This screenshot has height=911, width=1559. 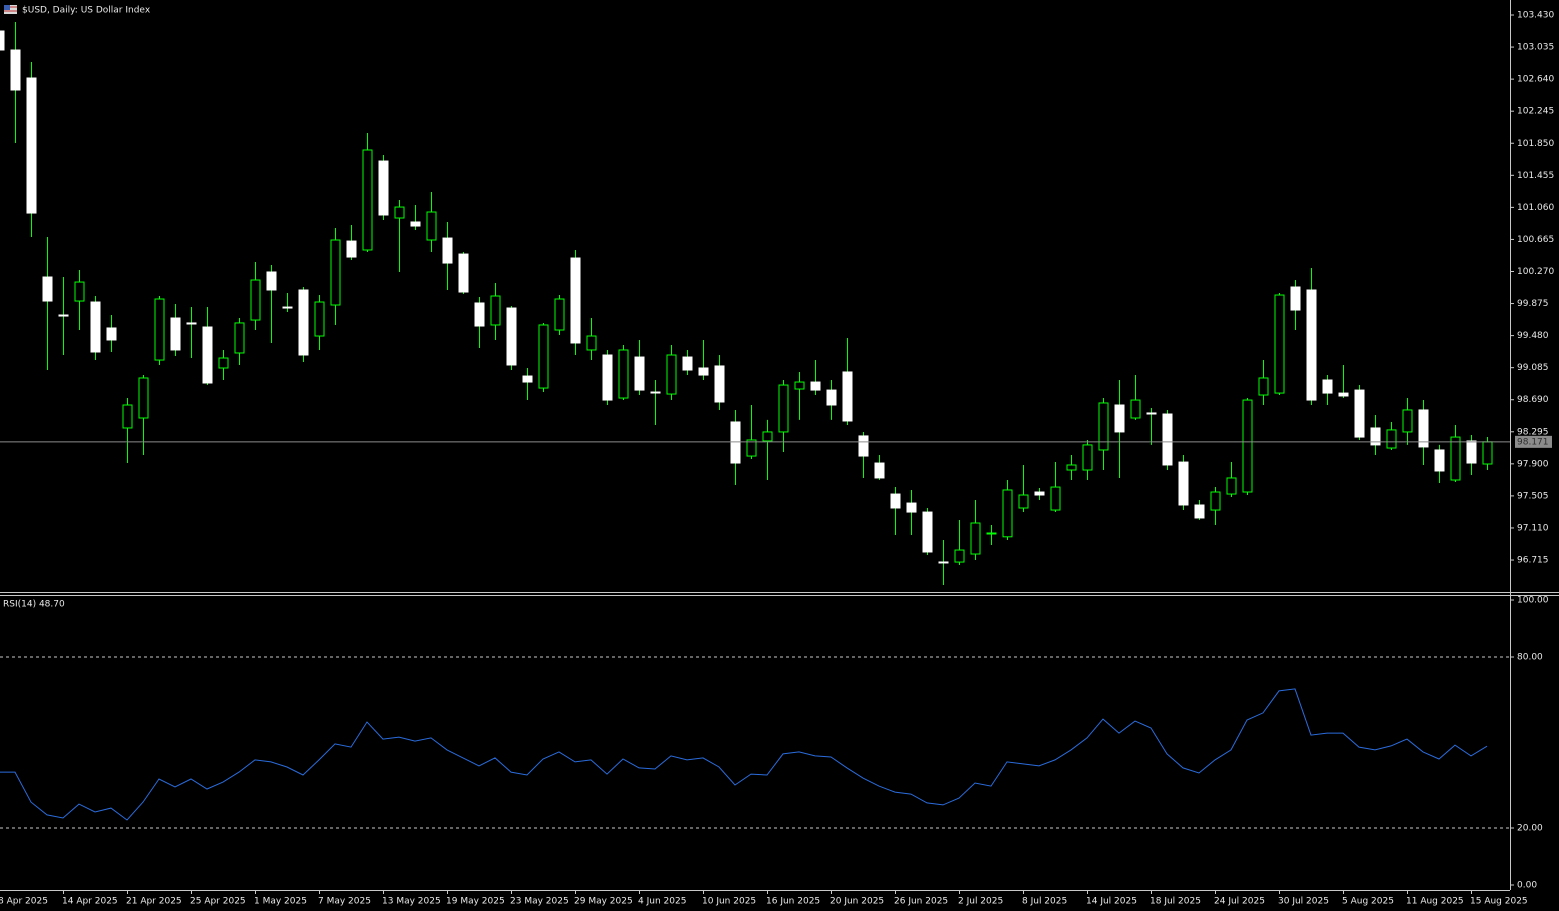 I want to click on x-tick-label: 23 May 2025, so click(x=539, y=902).